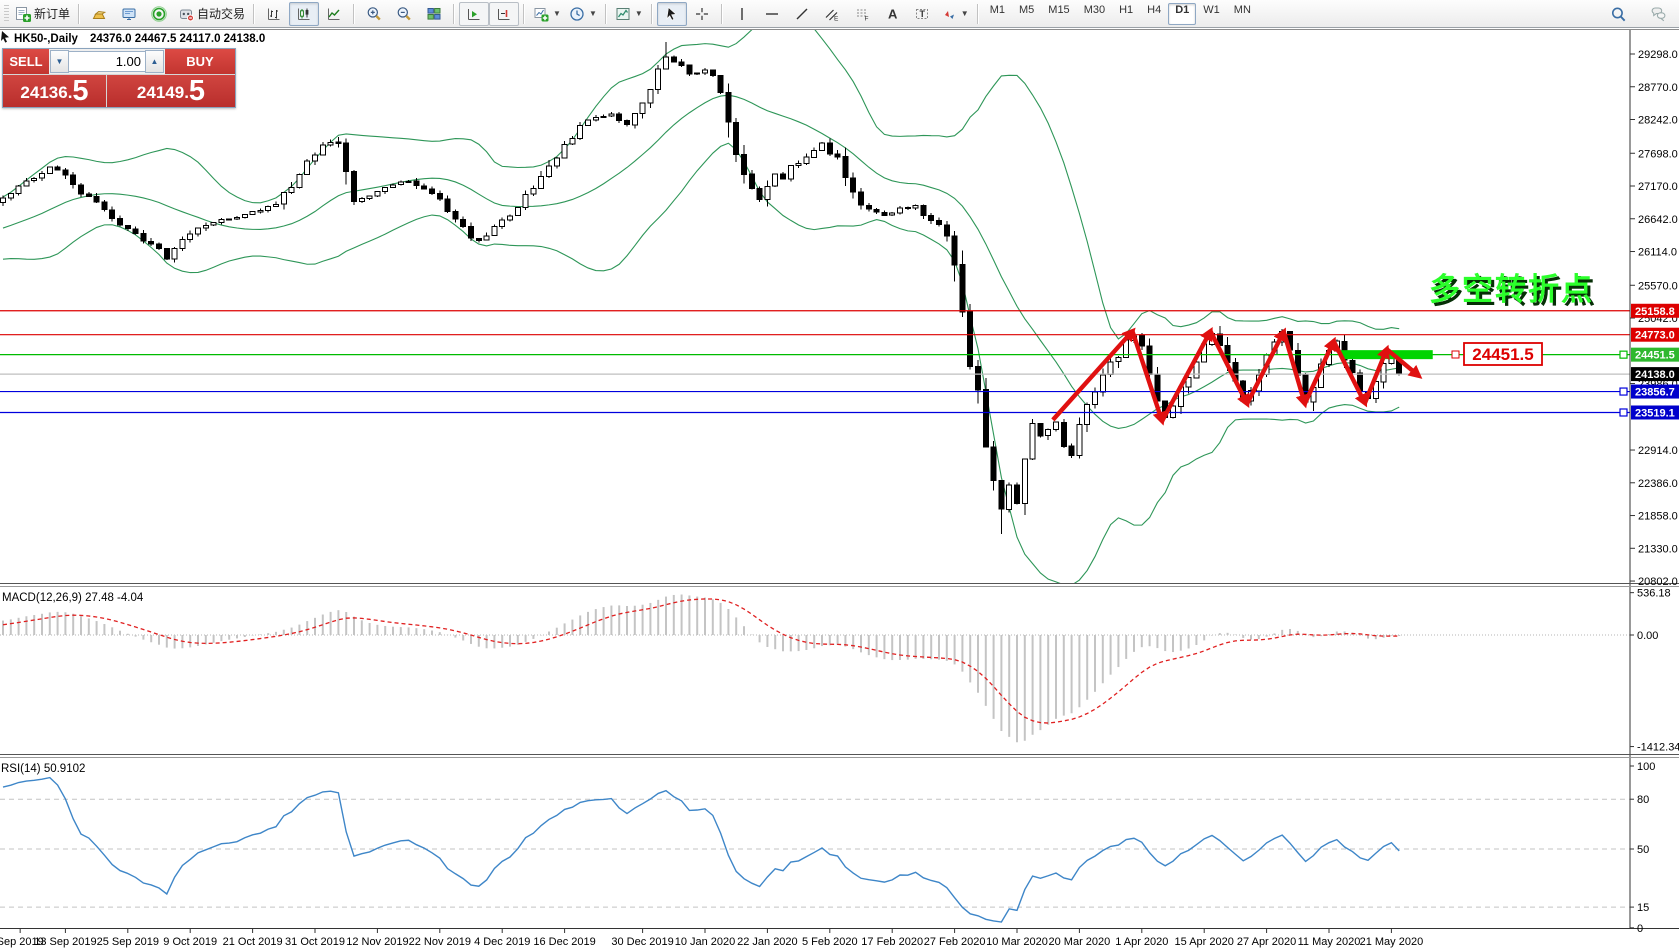 This screenshot has height=952, width=1679. I want to click on svg-text: 50, so click(1643, 850).